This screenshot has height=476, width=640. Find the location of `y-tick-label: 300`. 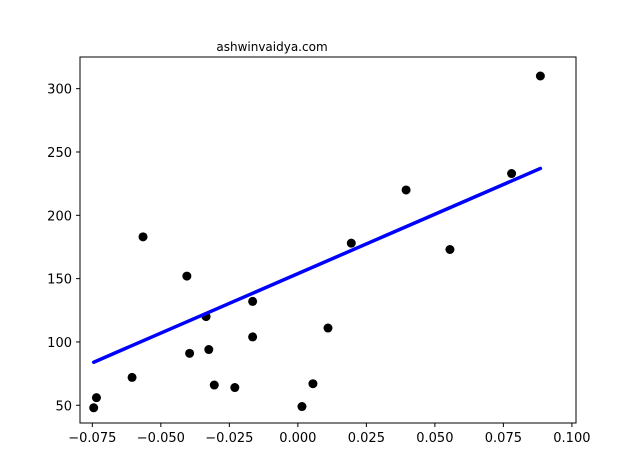

y-tick-label: 300 is located at coordinates (59, 90).